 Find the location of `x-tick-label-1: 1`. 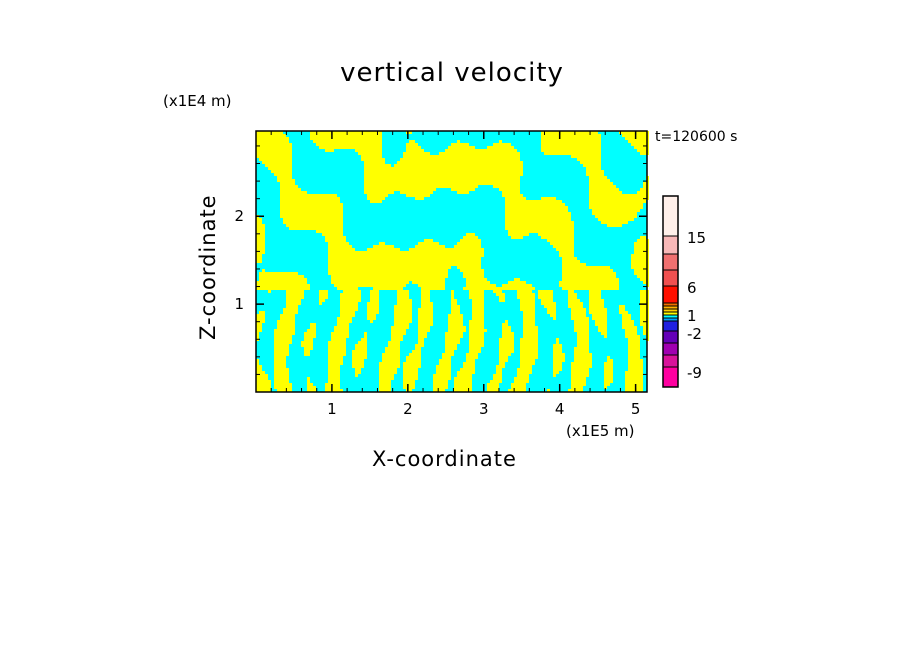

x-tick-label-1: 1 is located at coordinates (332, 409).